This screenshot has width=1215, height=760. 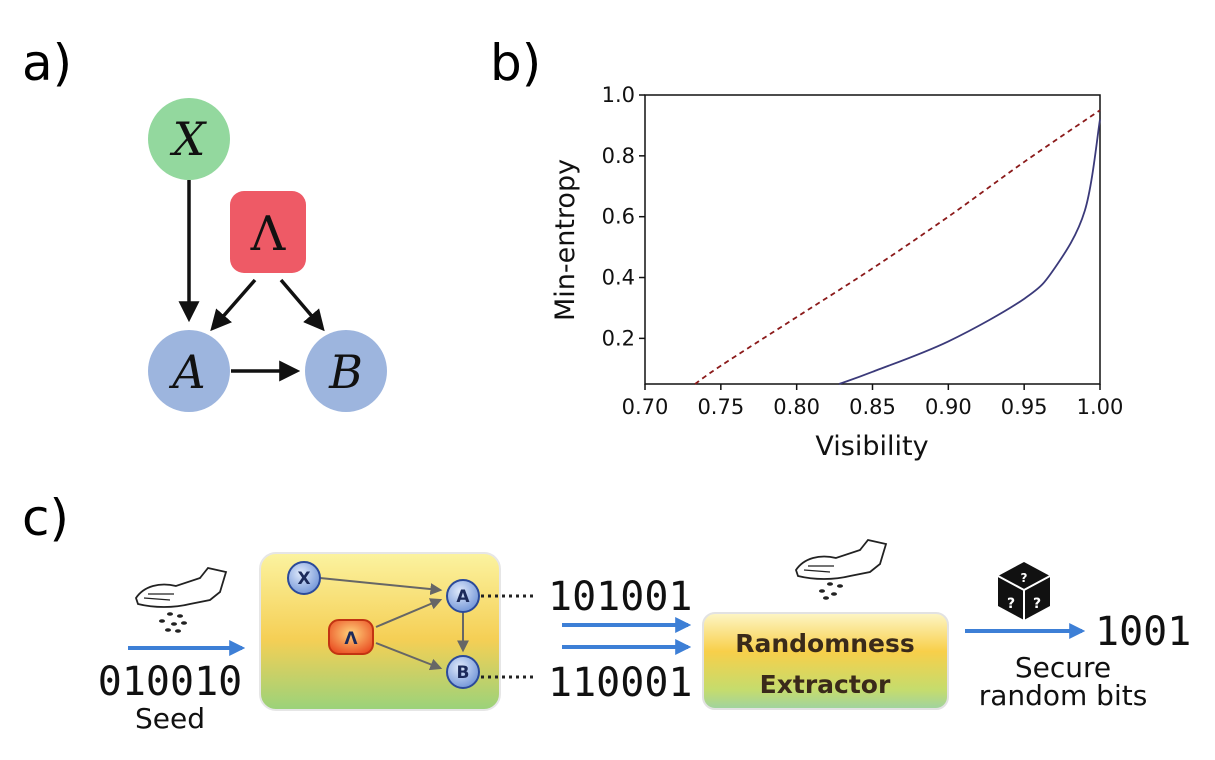 What do you see at coordinates (1024, 591) in the screenshot?
I see `dice-icon: ? ? ?` at bounding box center [1024, 591].